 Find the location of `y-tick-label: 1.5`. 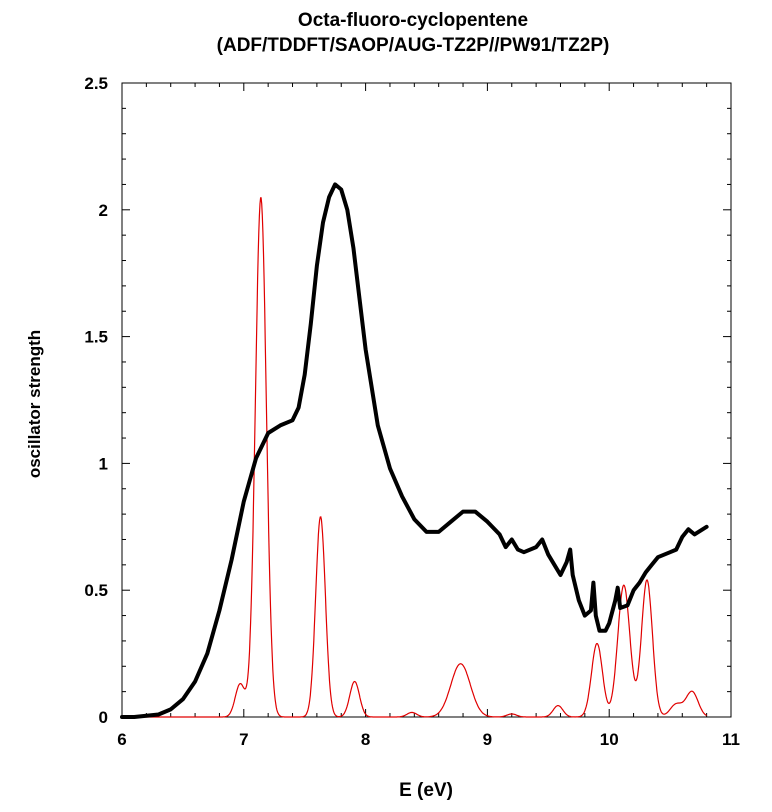

y-tick-label: 1.5 is located at coordinates (96, 337).